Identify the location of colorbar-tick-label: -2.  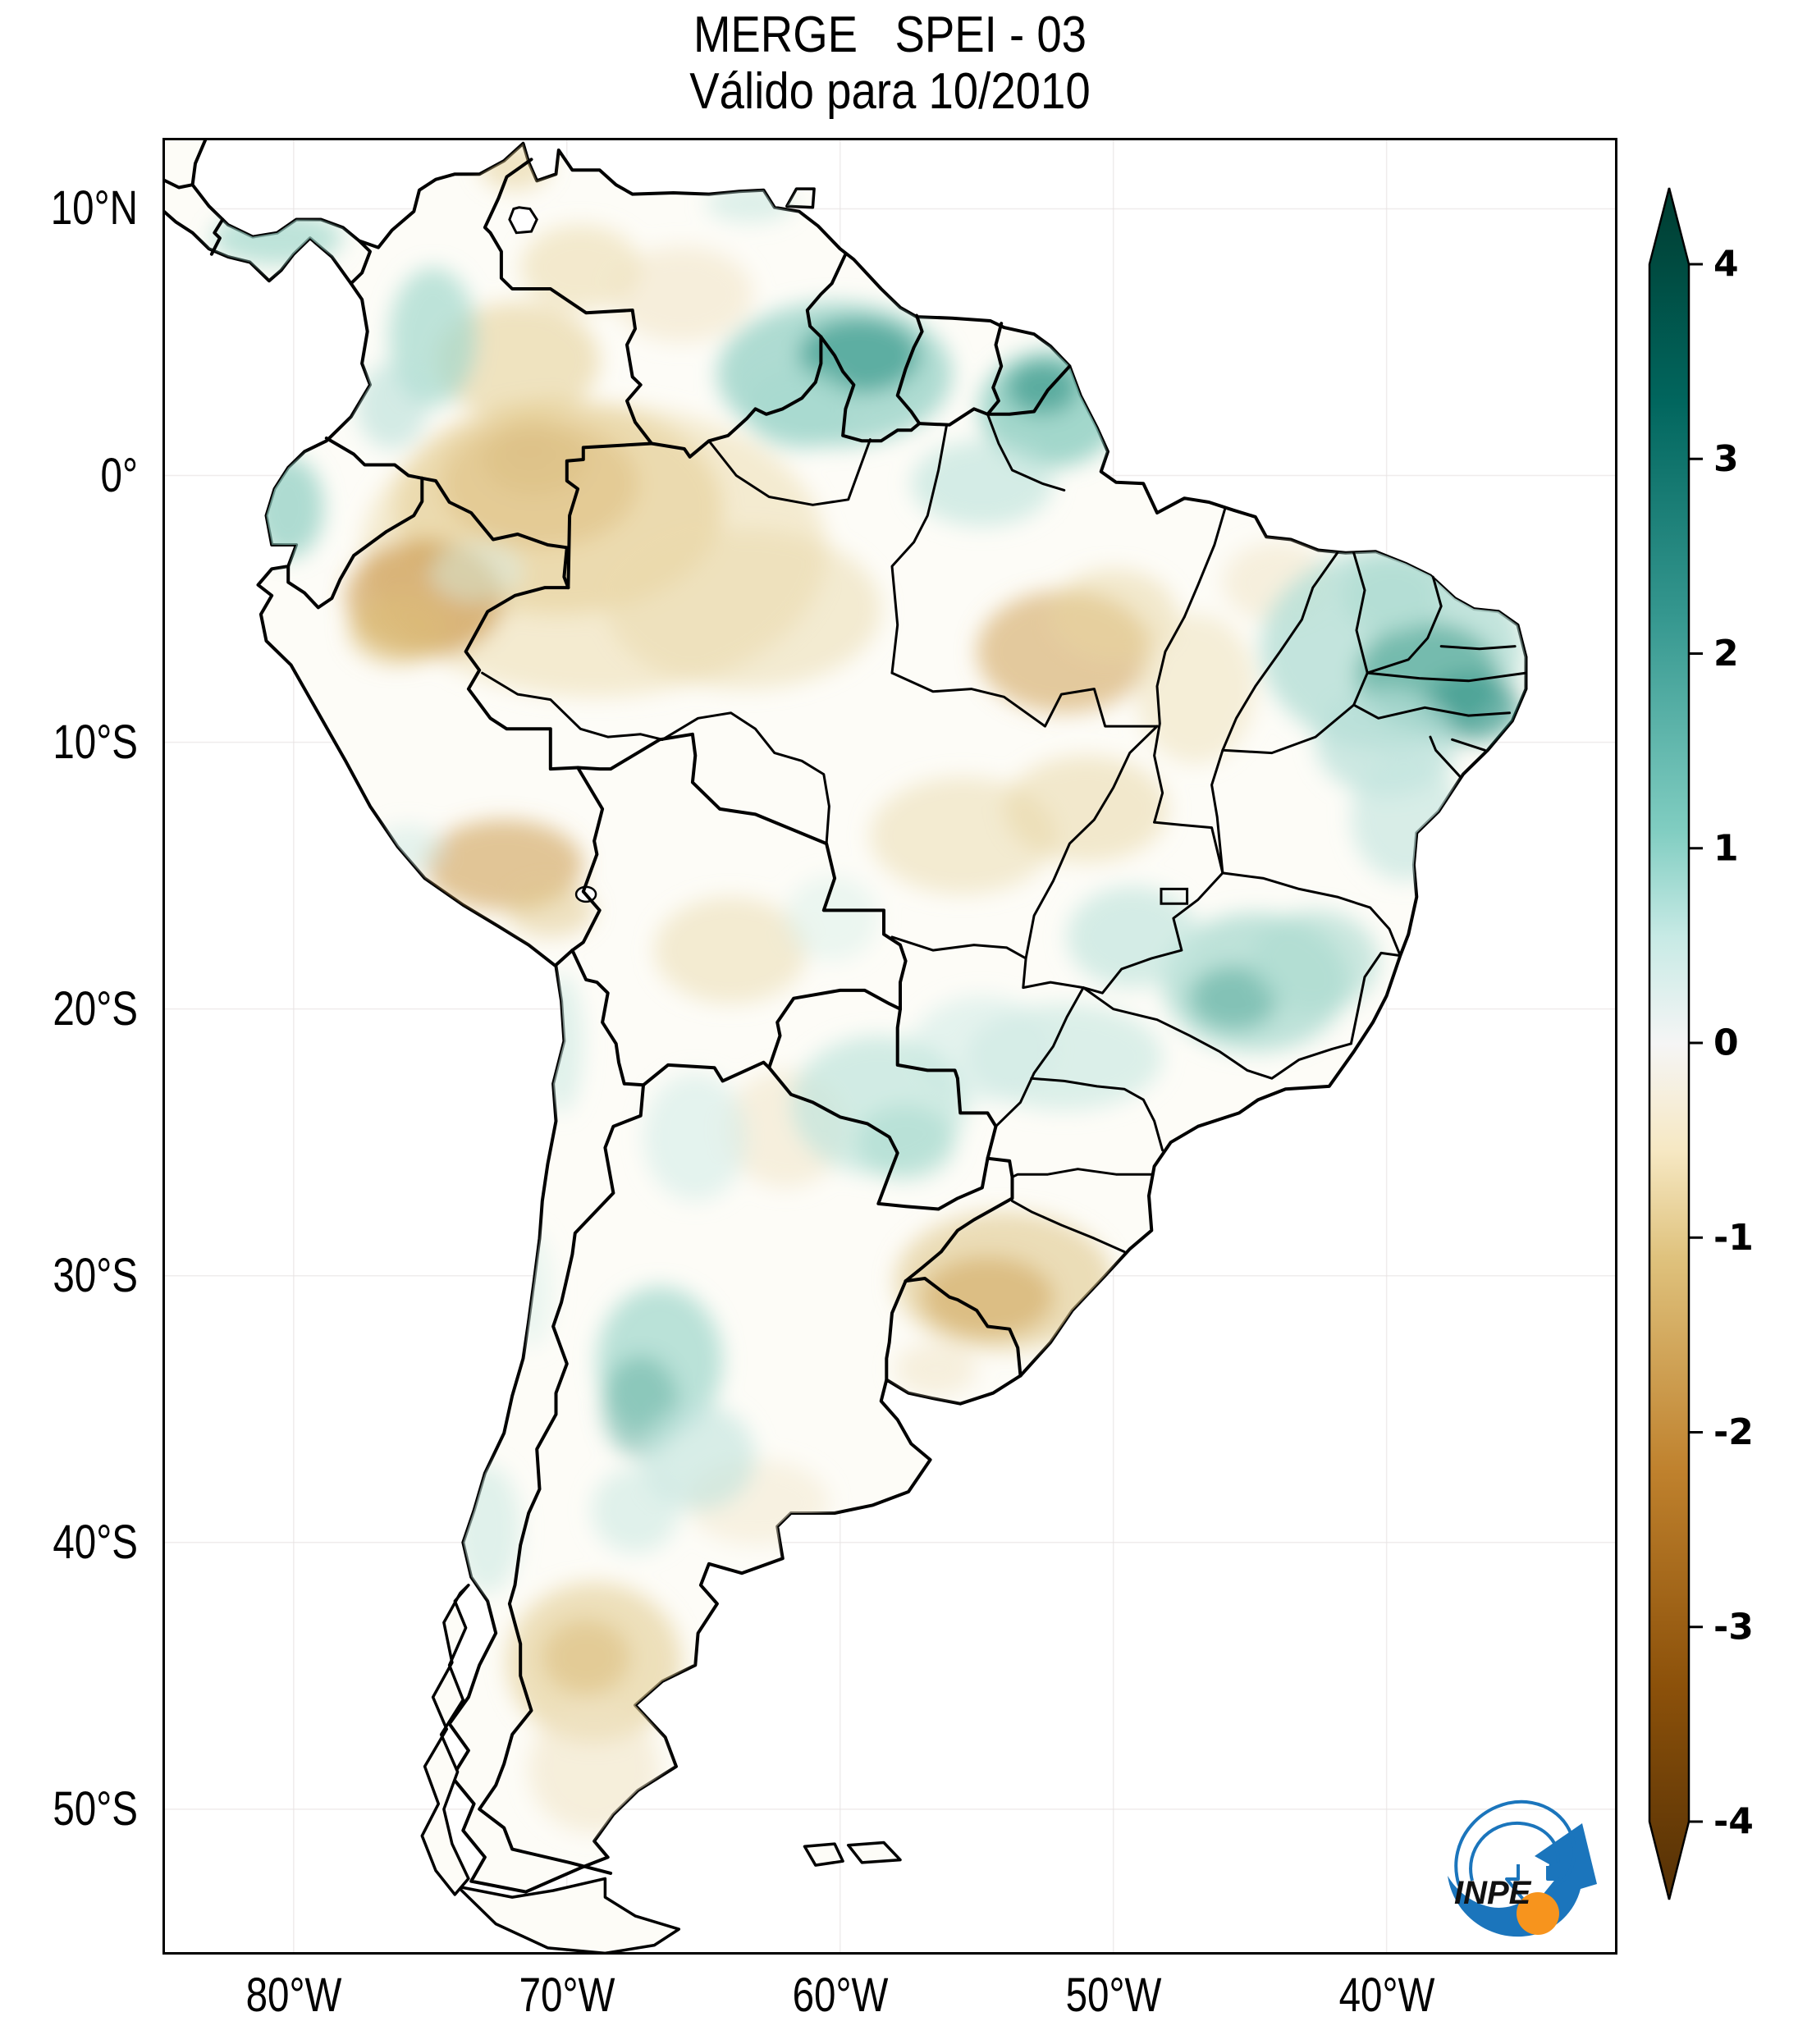
(1733, 1432).